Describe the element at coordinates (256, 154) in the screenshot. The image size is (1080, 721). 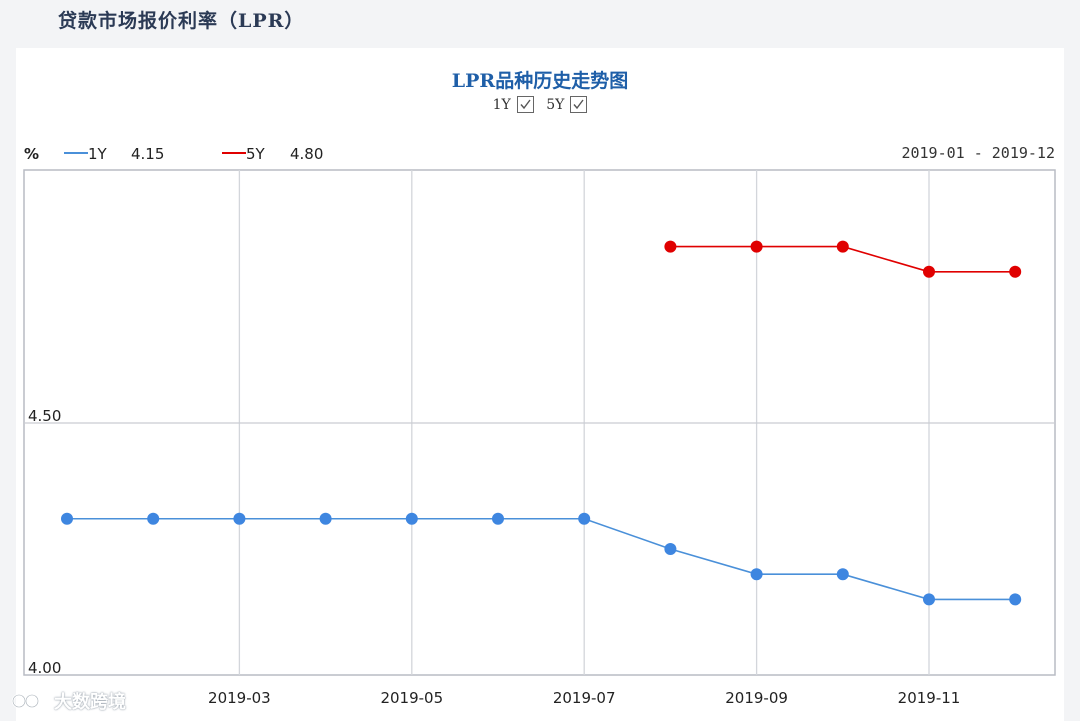
I see `legend-5y-name: 5Y` at that location.